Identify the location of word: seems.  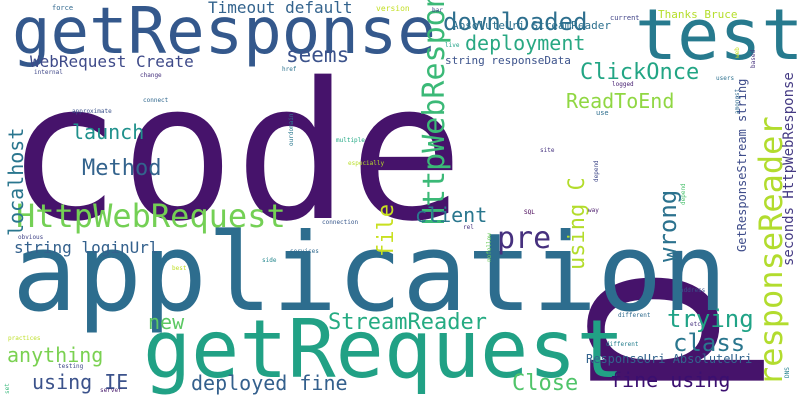
(318, 55).